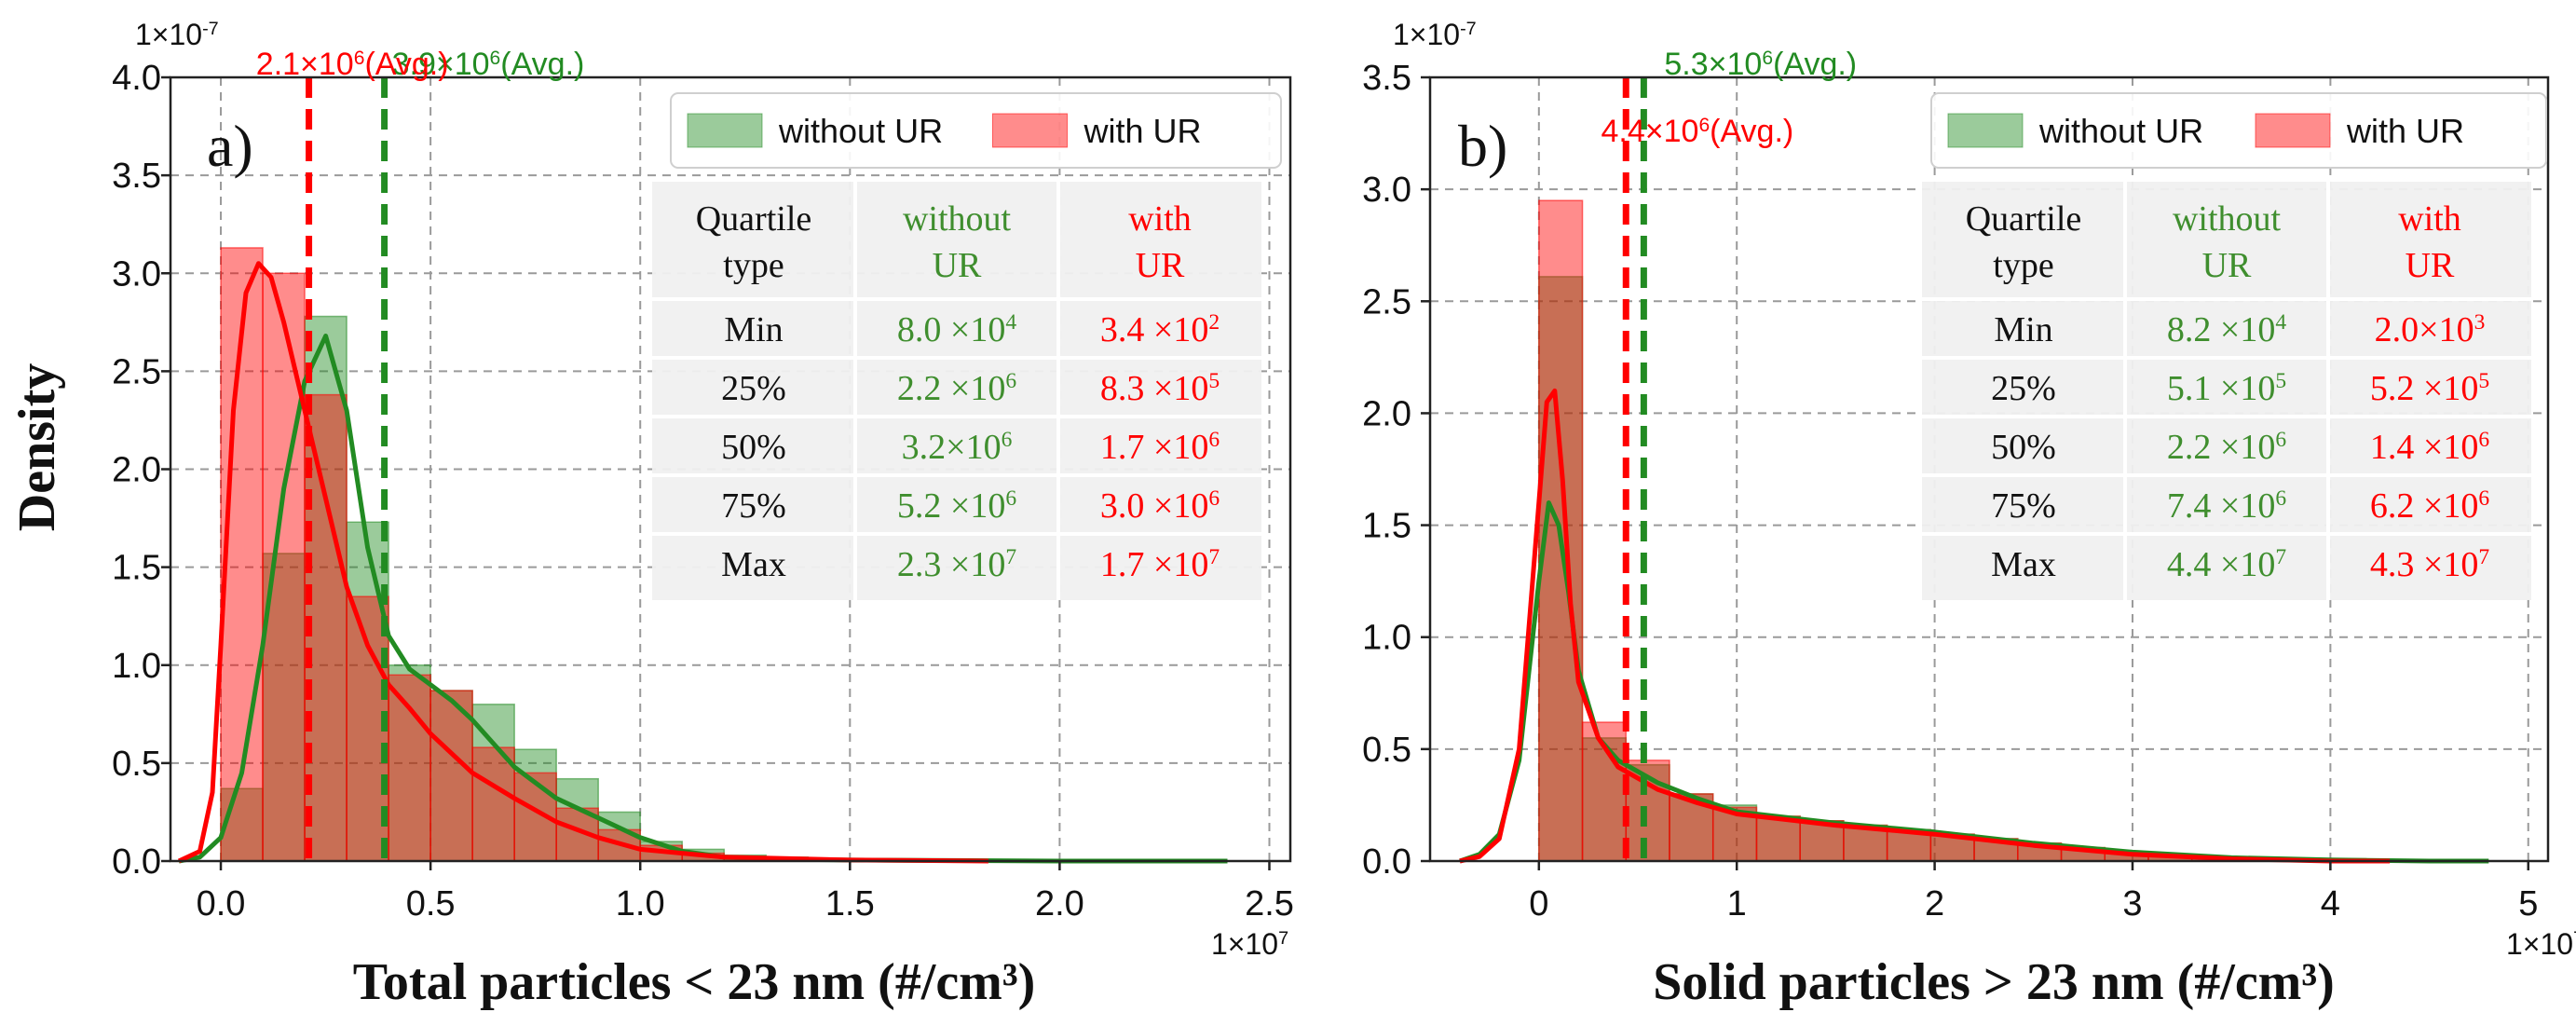 The width and height of the screenshot is (2576, 1026). What do you see at coordinates (2226, 564) in the screenshot?
I see `table-cell-without-ur: 4.4 ×10⁷` at bounding box center [2226, 564].